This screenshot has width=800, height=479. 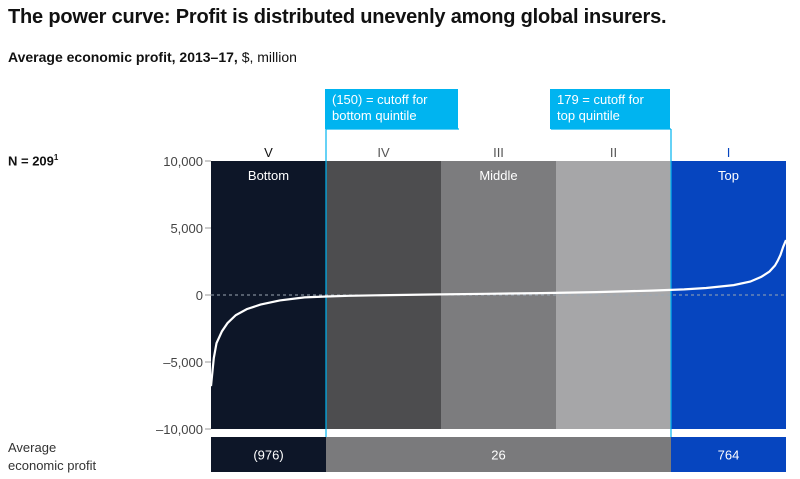 What do you see at coordinates (729, 152) in the screenshot?
I see `quintile-numeral-i: I` at bounding box center [729, 152].